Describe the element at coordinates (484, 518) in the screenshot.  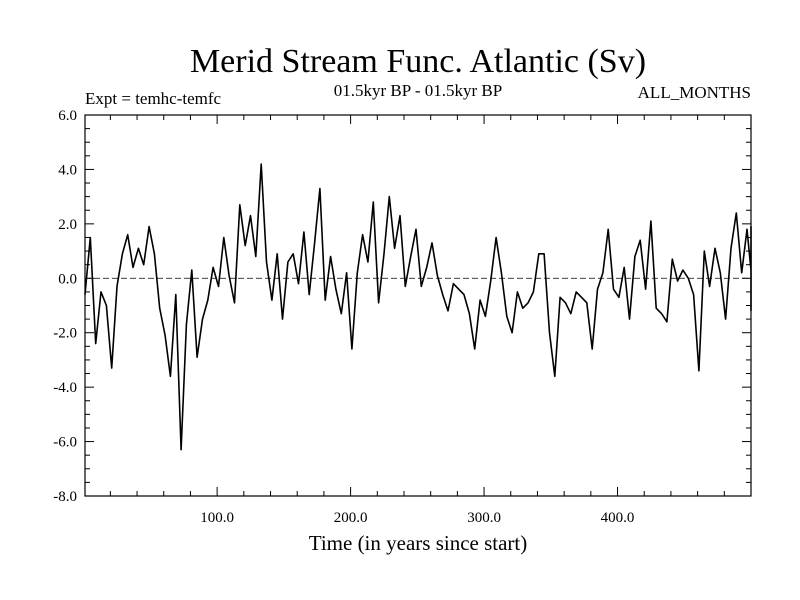
I see `x-tick-label: 300.0` at that location.